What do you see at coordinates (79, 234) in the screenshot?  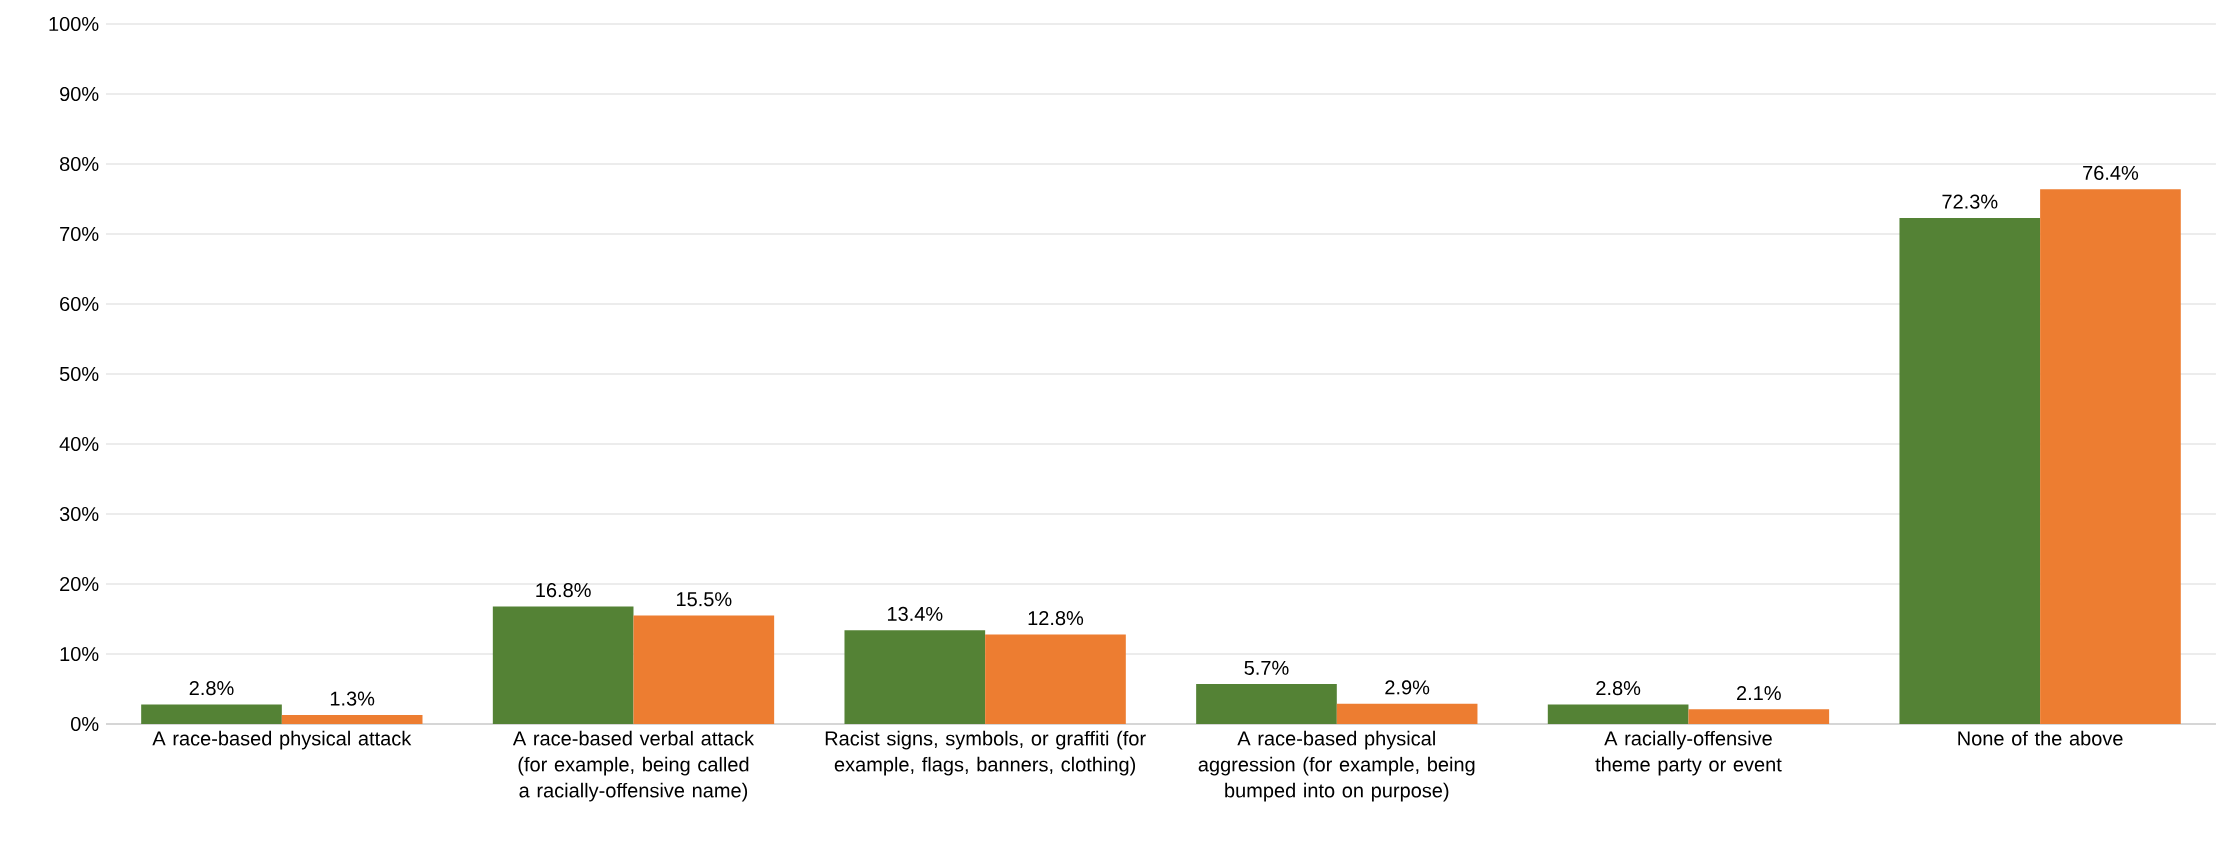 I see `y-tick-label: 70%` at bounding box center [79, 234].